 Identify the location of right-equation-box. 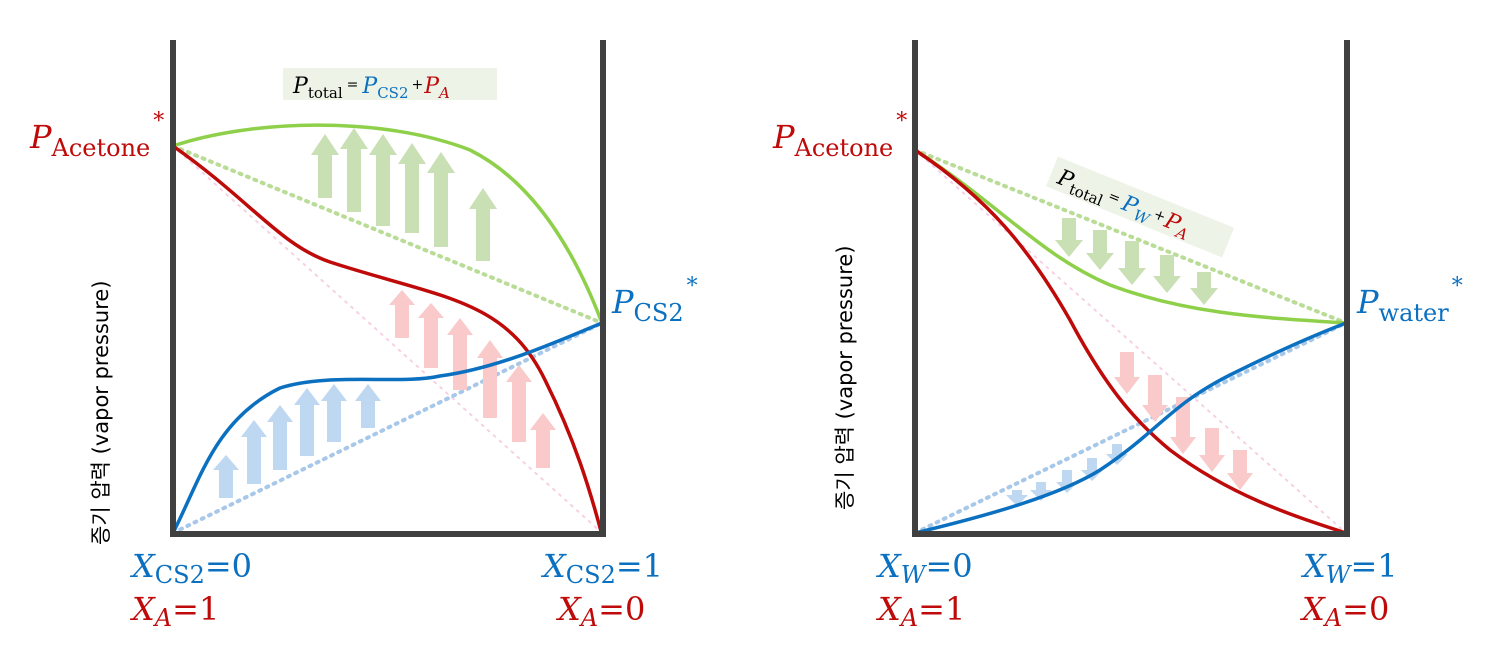
(1140, 207).